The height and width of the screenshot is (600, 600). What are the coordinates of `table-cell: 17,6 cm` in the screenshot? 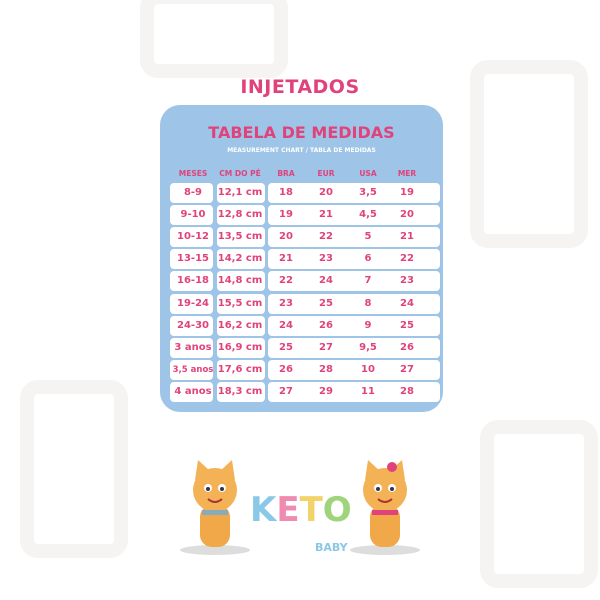 It's located at (240, 369).